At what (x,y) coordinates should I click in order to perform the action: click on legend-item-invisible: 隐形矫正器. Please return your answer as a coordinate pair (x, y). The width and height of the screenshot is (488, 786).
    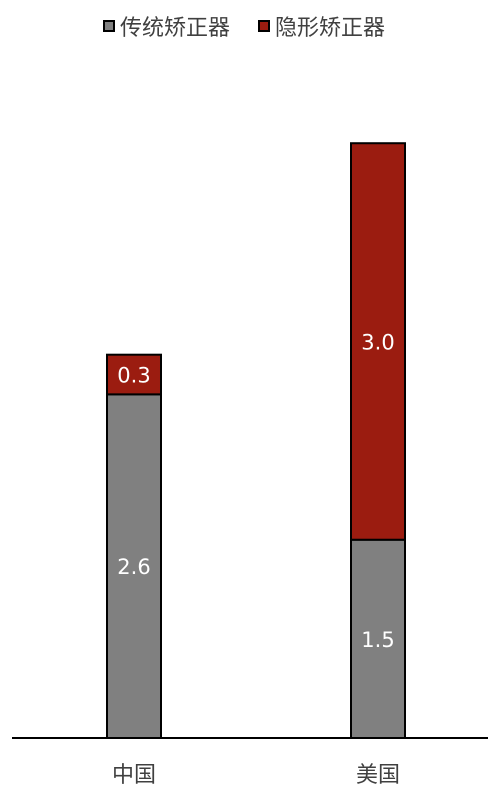
    Looking at the image, I should click on (321, 26).